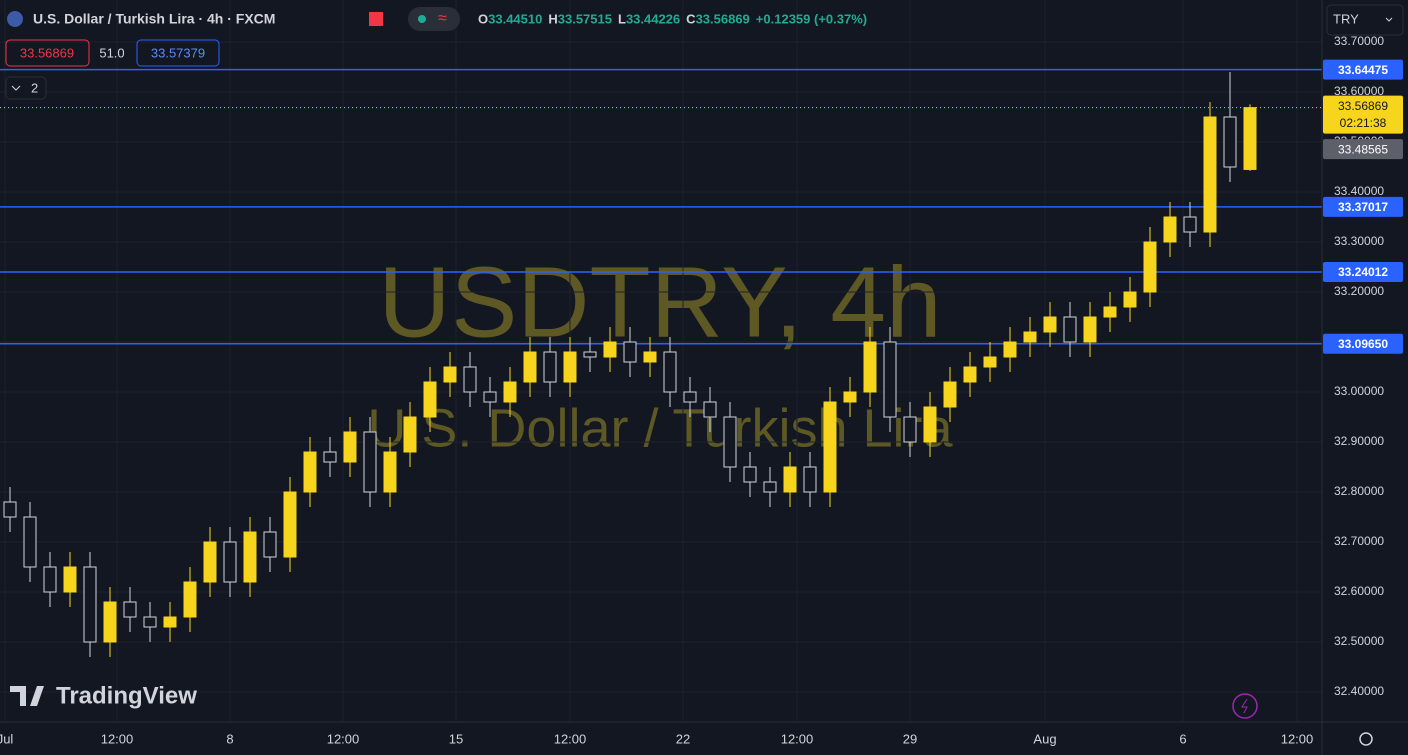  I want to click on currency-select, so click(1365, 20).